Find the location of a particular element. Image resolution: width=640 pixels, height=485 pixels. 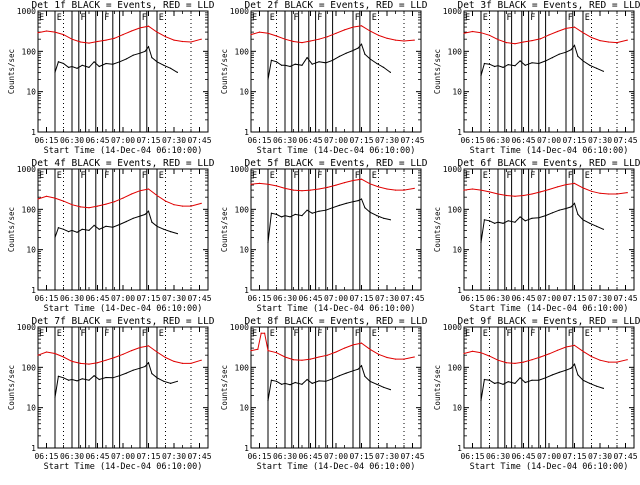

x-tick-label: 06:30 is located at coordinates (498, 298).